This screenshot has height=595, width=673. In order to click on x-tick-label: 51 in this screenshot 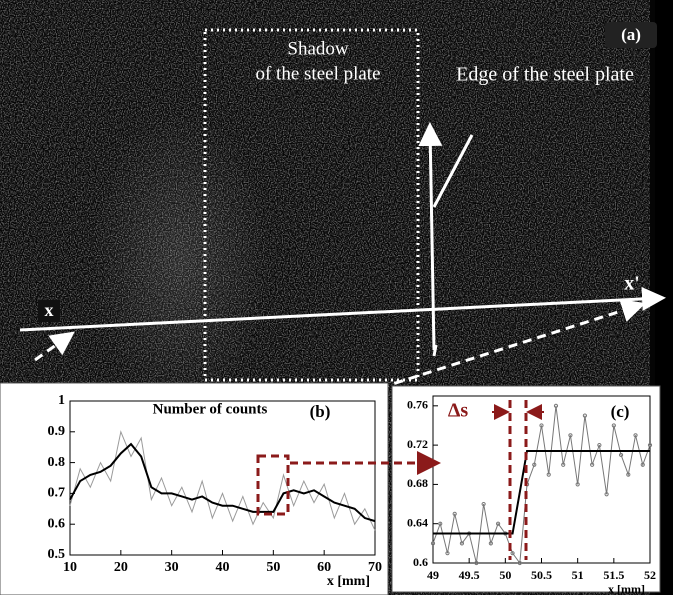, I will do `click(578, 575)`.